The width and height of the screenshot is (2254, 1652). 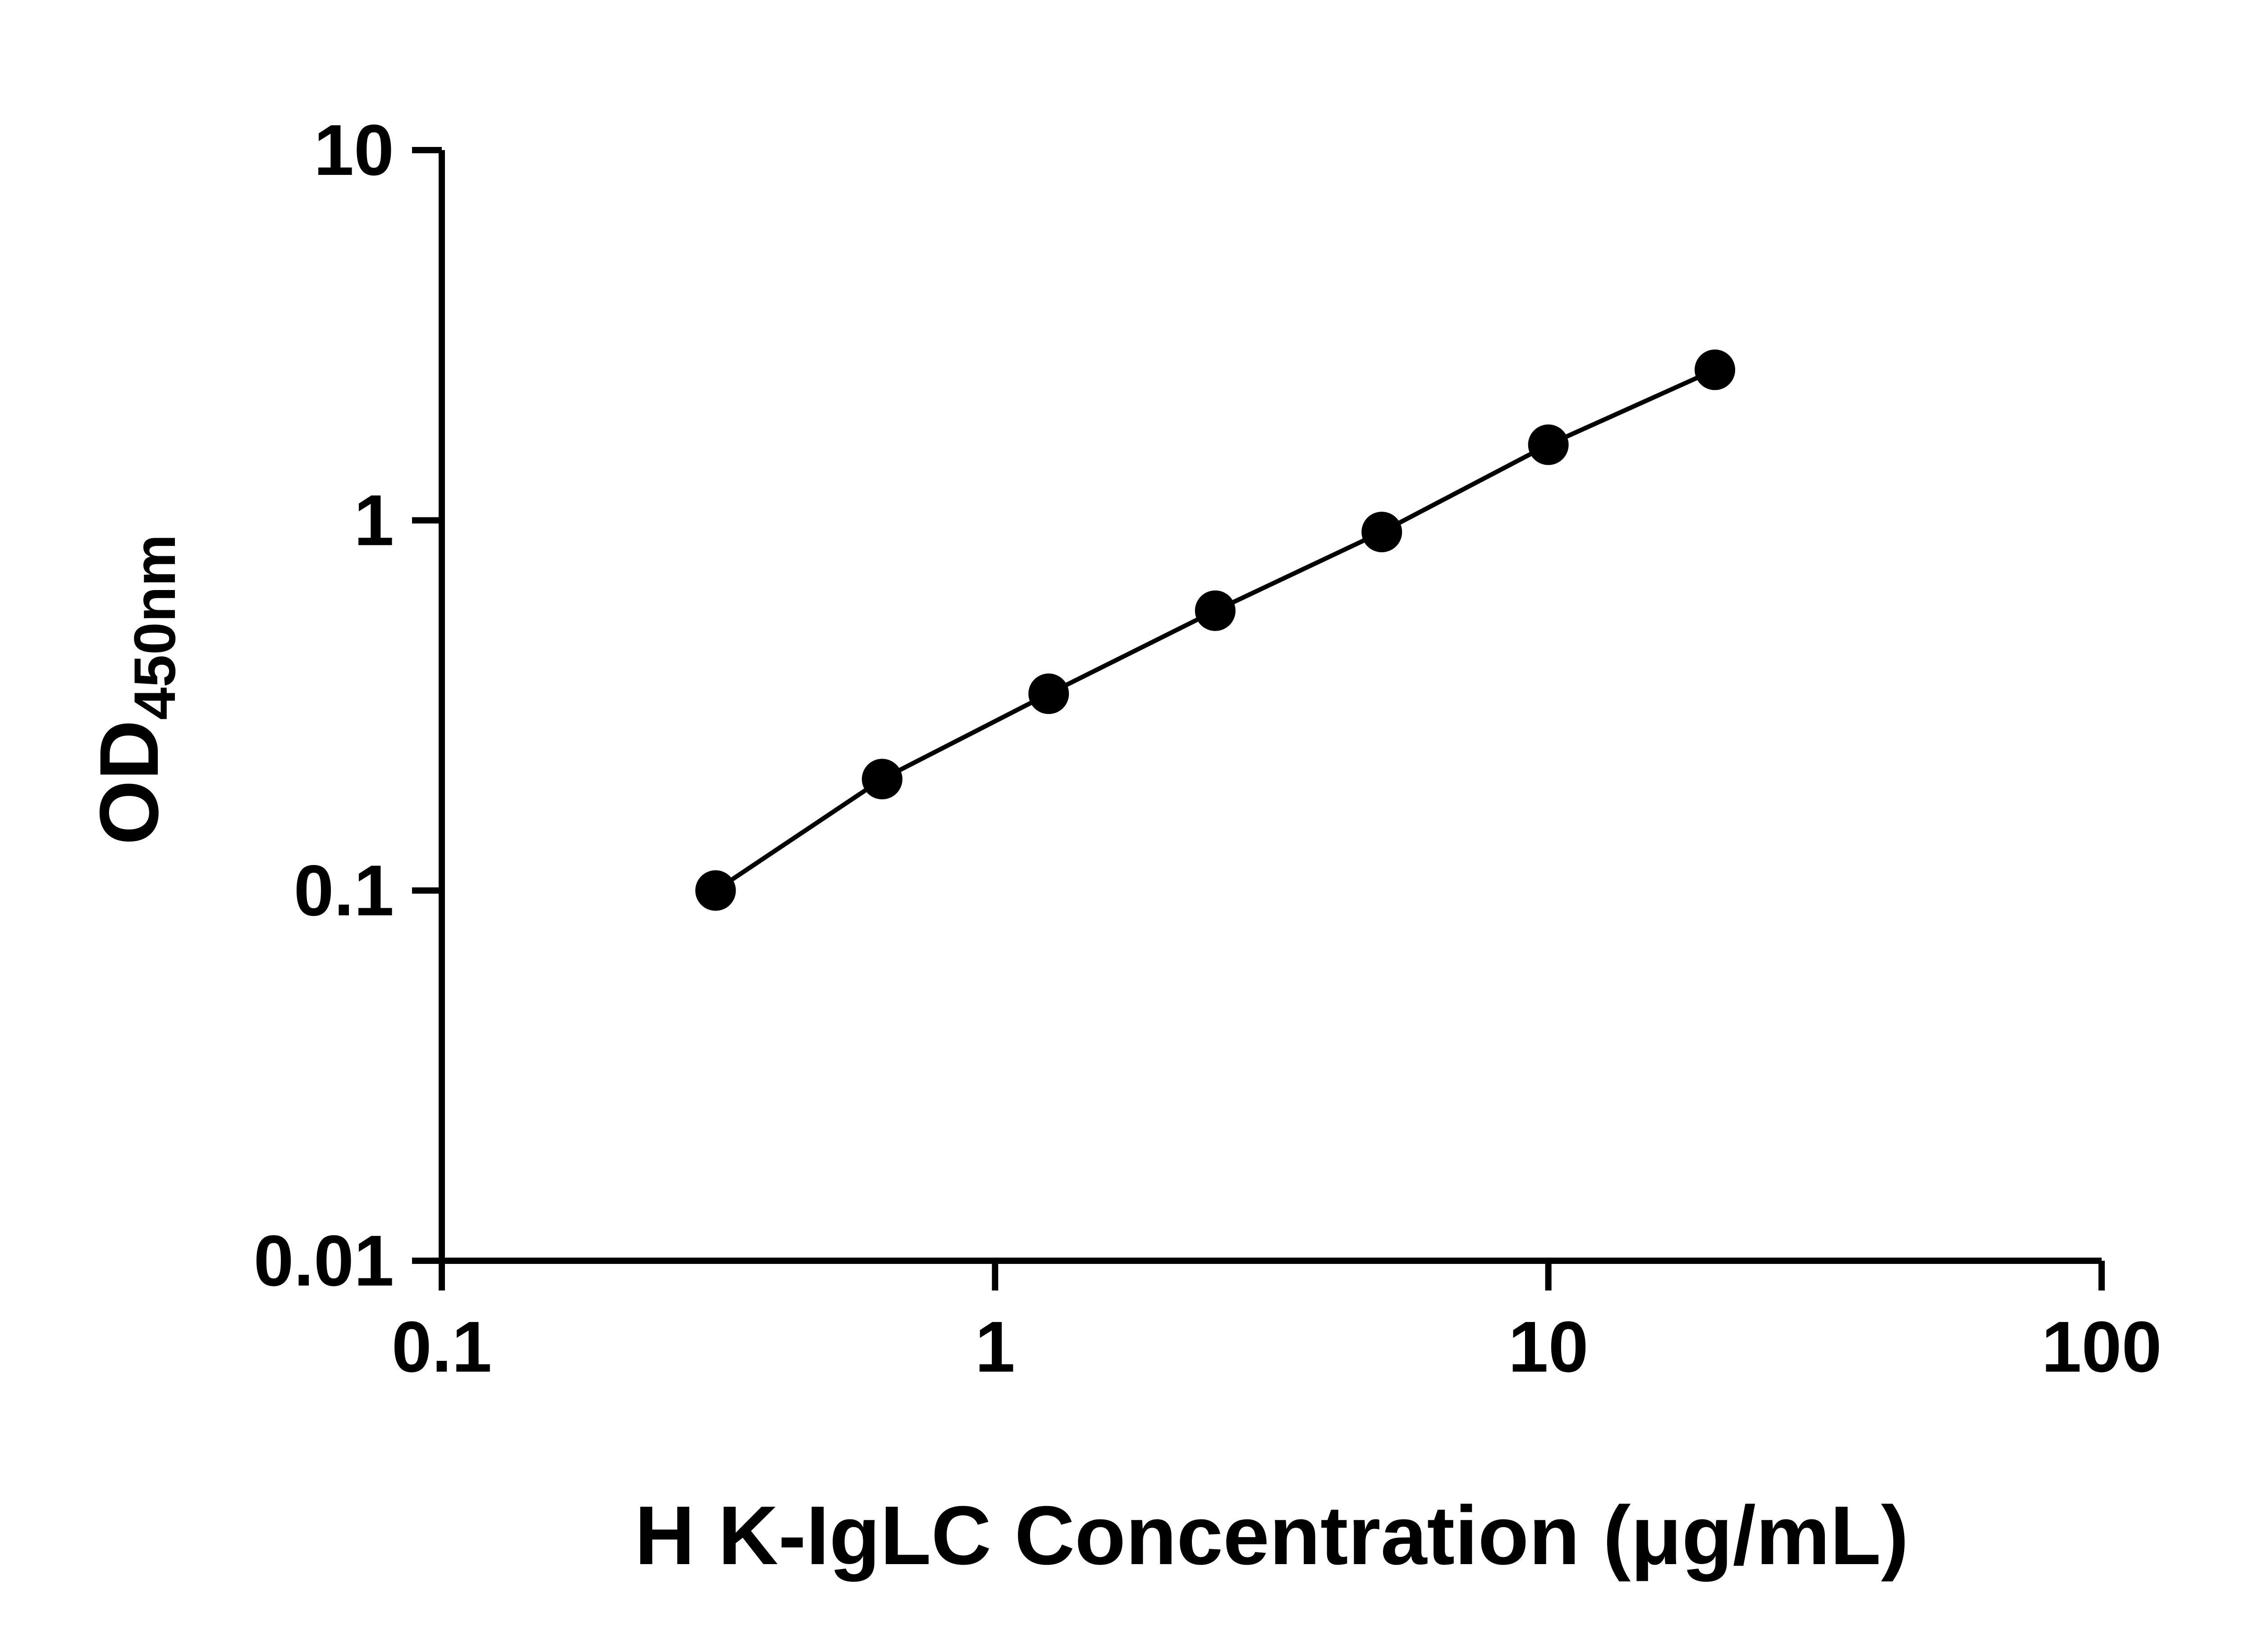 I want to click on y-tick-label: 10, so click(x=354, y=150).